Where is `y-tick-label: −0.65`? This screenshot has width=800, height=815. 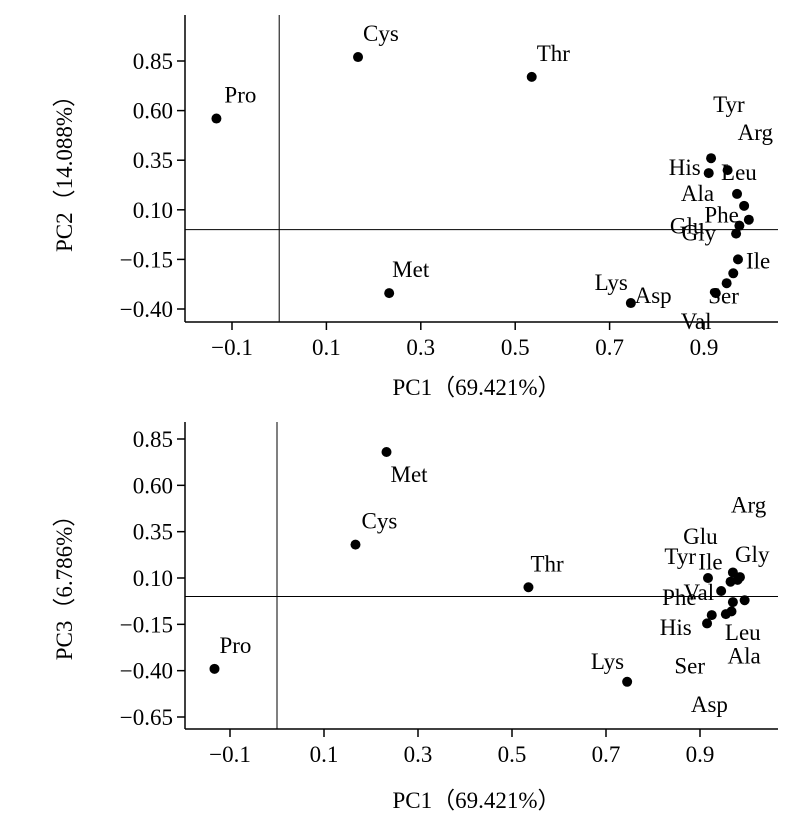
y-tick-label: −0.65 is located at coordinates (146, 717).